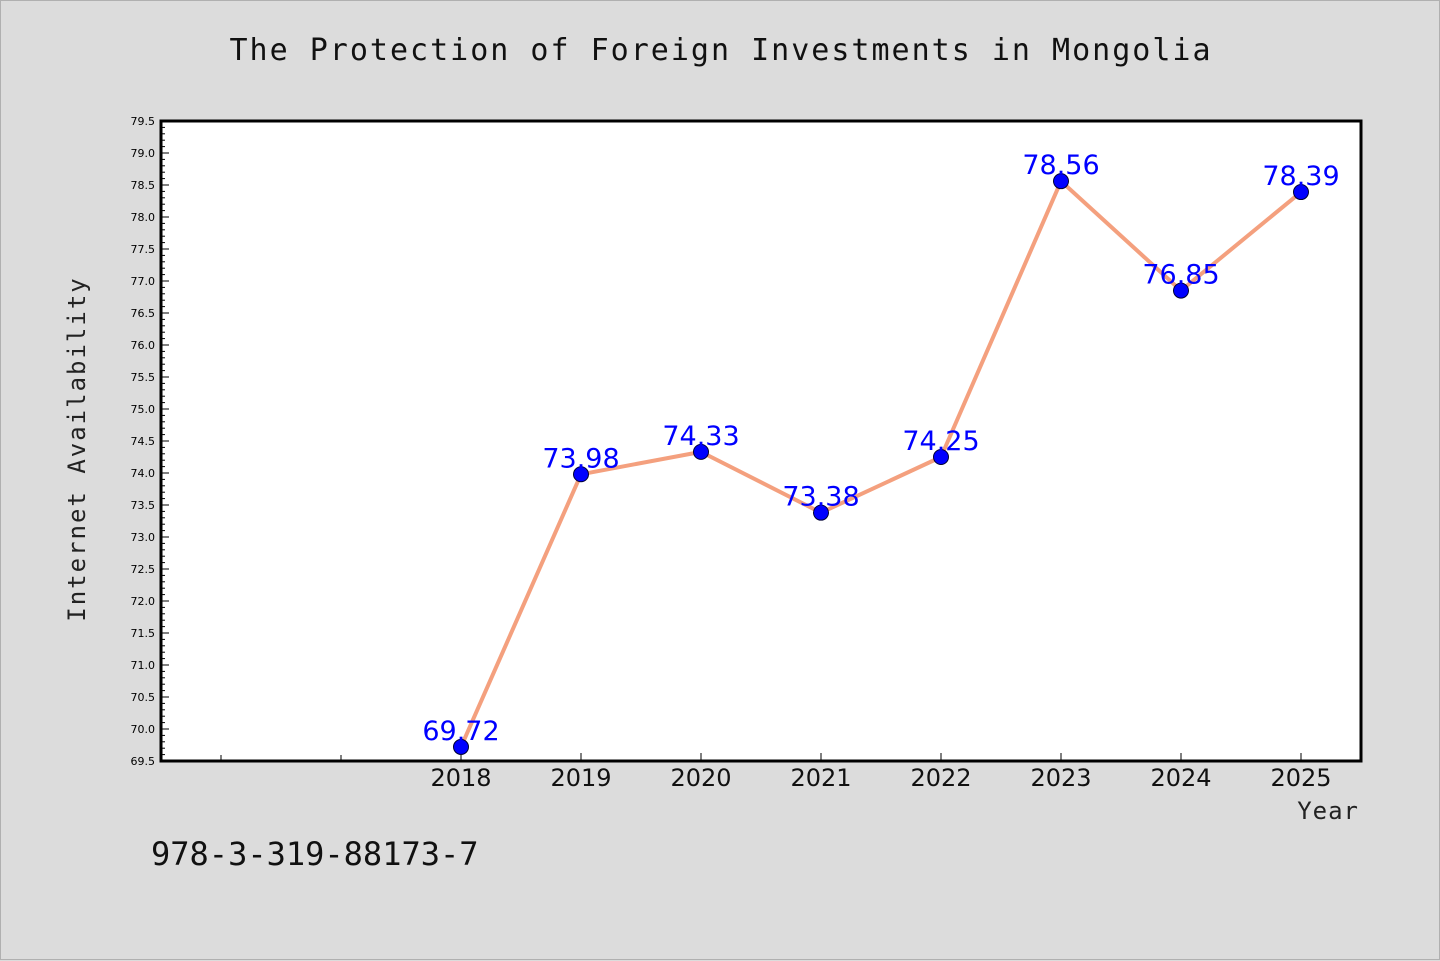 This screenshot has height=961, width=1440. What do you see at coordinates (143, 313) in the screenshot?
I see `y-tick-label: 76.5` at bounding box center [143, 313].